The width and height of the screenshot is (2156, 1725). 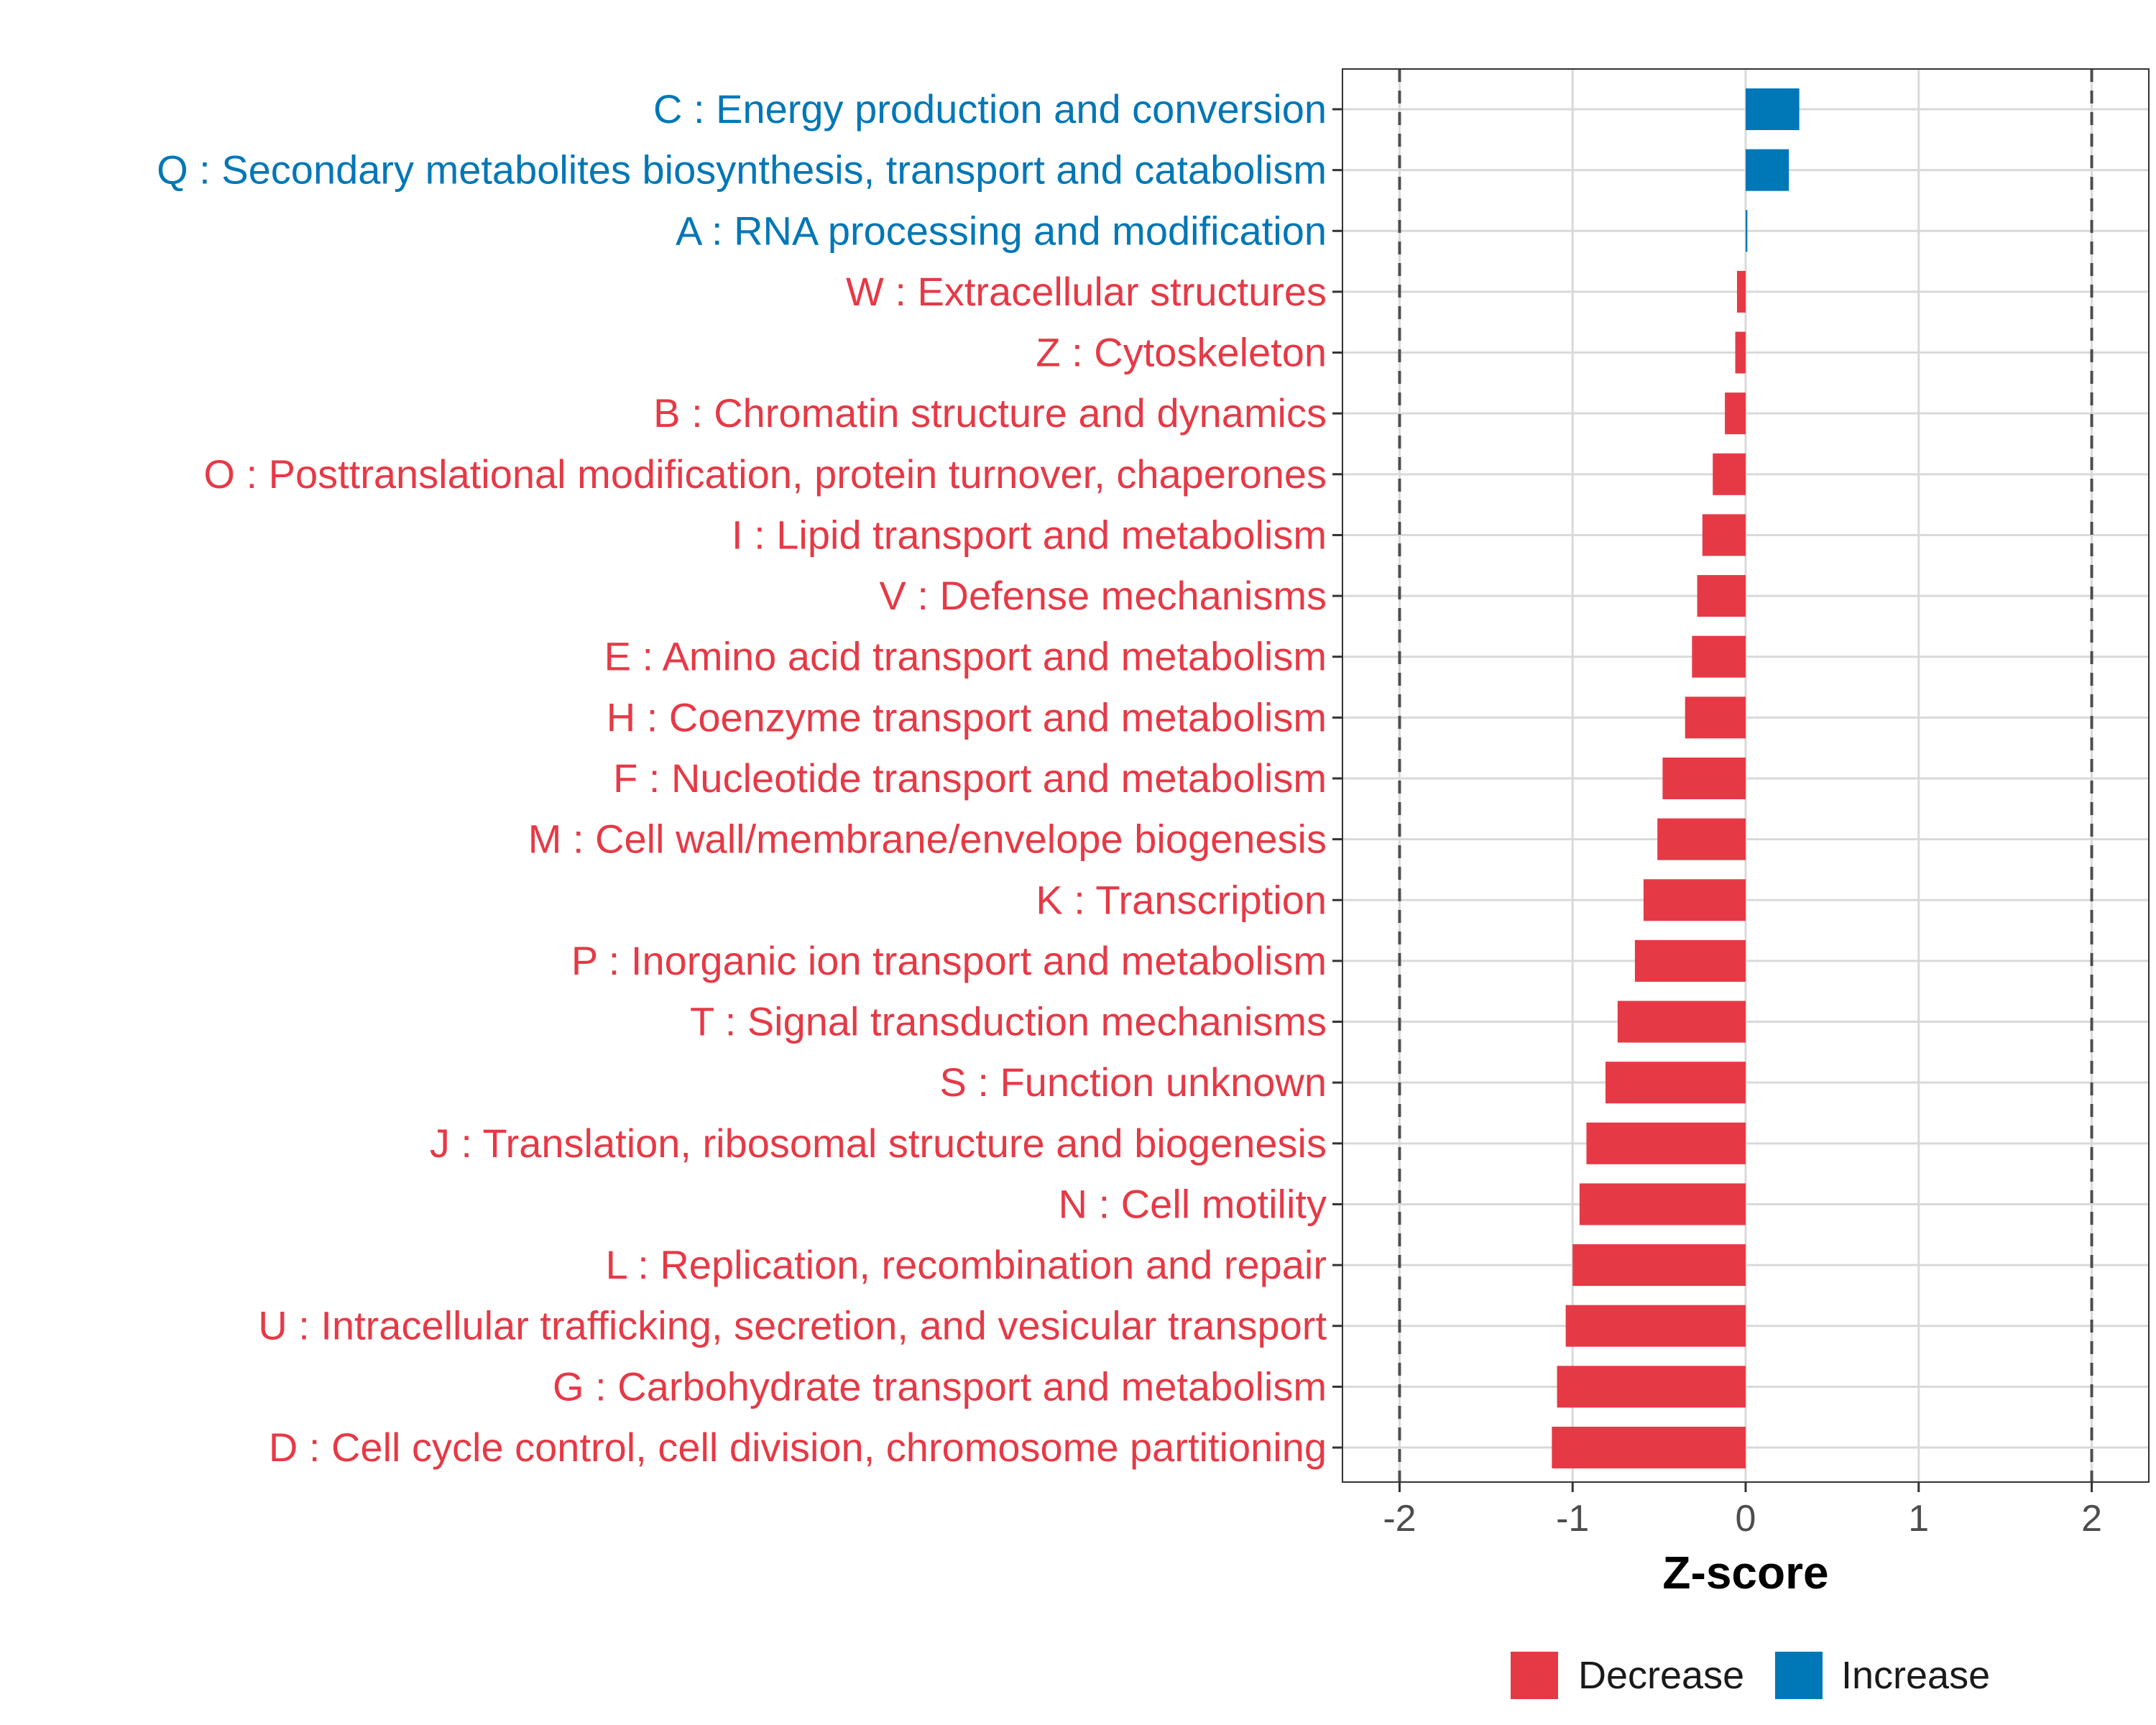 What do you see at coordinates (1918, 1519) in the screenshot?
I see `x-tick-label: 1` at bounding box center [1918, 1519].